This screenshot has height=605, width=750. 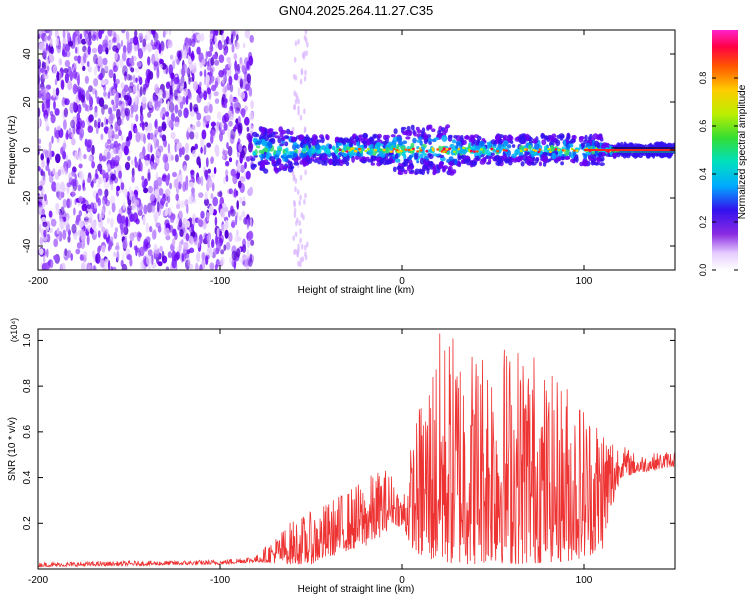 What do you see at coordinates (27, 386) in the screenshot?
I see `snr-ytick-label: 0.8` at bounding box center [27, 386].